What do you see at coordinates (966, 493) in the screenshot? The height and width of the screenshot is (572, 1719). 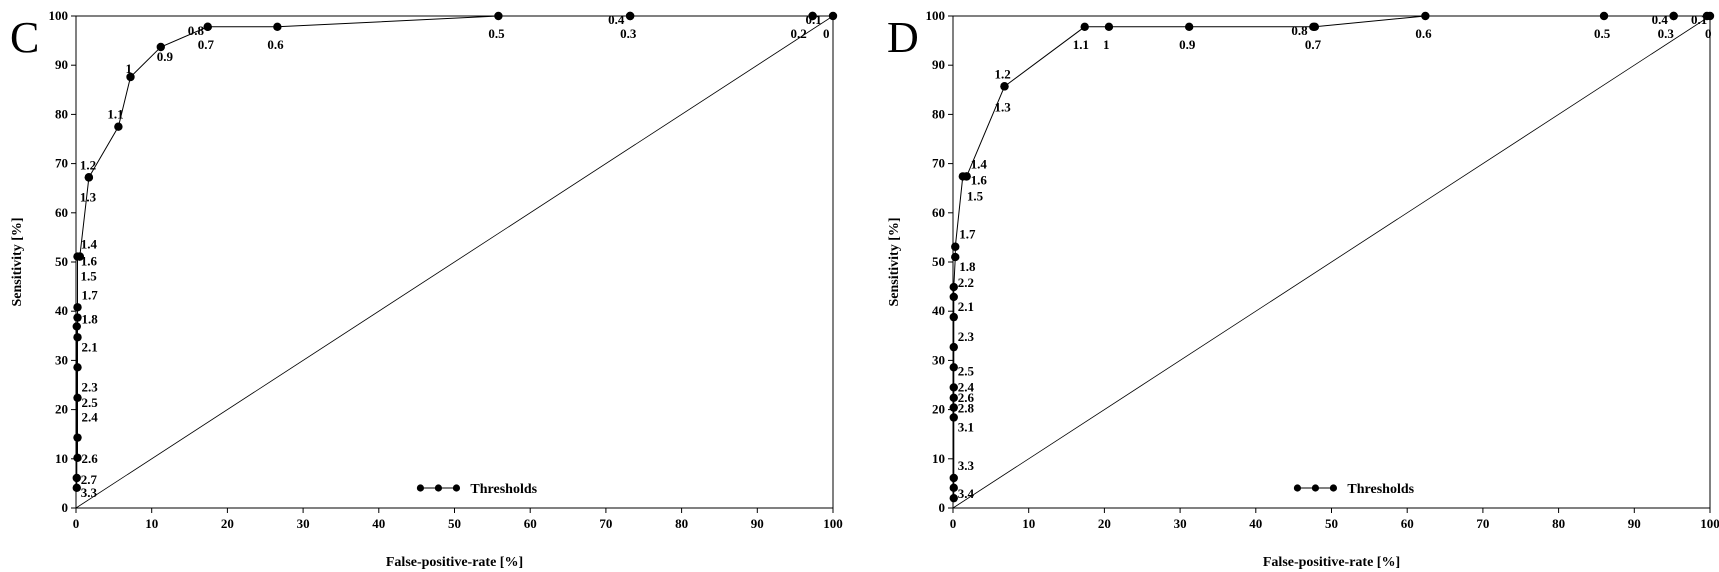 I see `threshold-label: 3.4` at bounding box center [966, 493].